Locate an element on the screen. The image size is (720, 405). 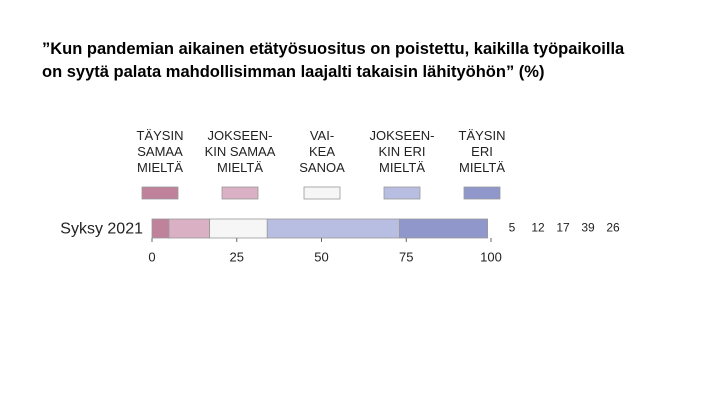
x-tick-label: 75 is located at coordinates (406, 256).